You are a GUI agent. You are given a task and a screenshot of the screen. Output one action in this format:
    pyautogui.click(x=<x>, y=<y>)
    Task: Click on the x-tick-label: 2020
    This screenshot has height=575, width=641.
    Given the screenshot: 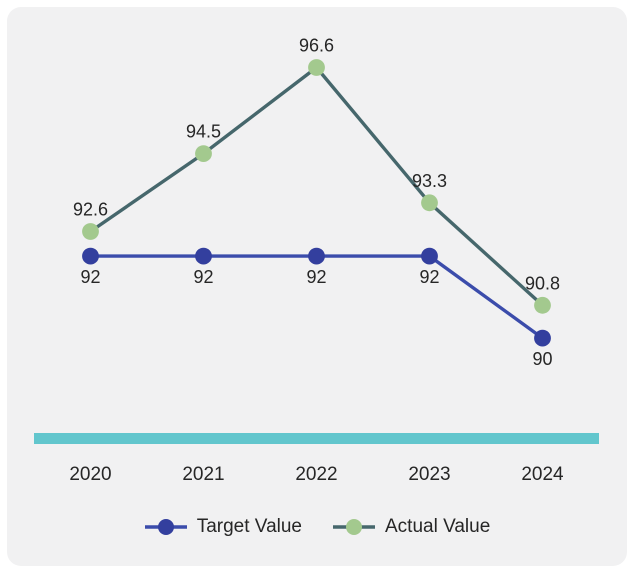 What is the action you would take?
    pyautogui.click(x=90, y=474)
    